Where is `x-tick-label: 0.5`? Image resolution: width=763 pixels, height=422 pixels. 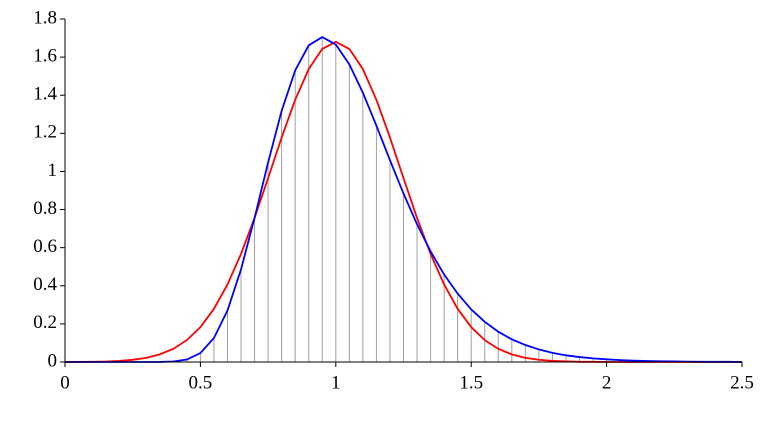 x-tick-label: 0.5 is located at coordinates (201, 382).